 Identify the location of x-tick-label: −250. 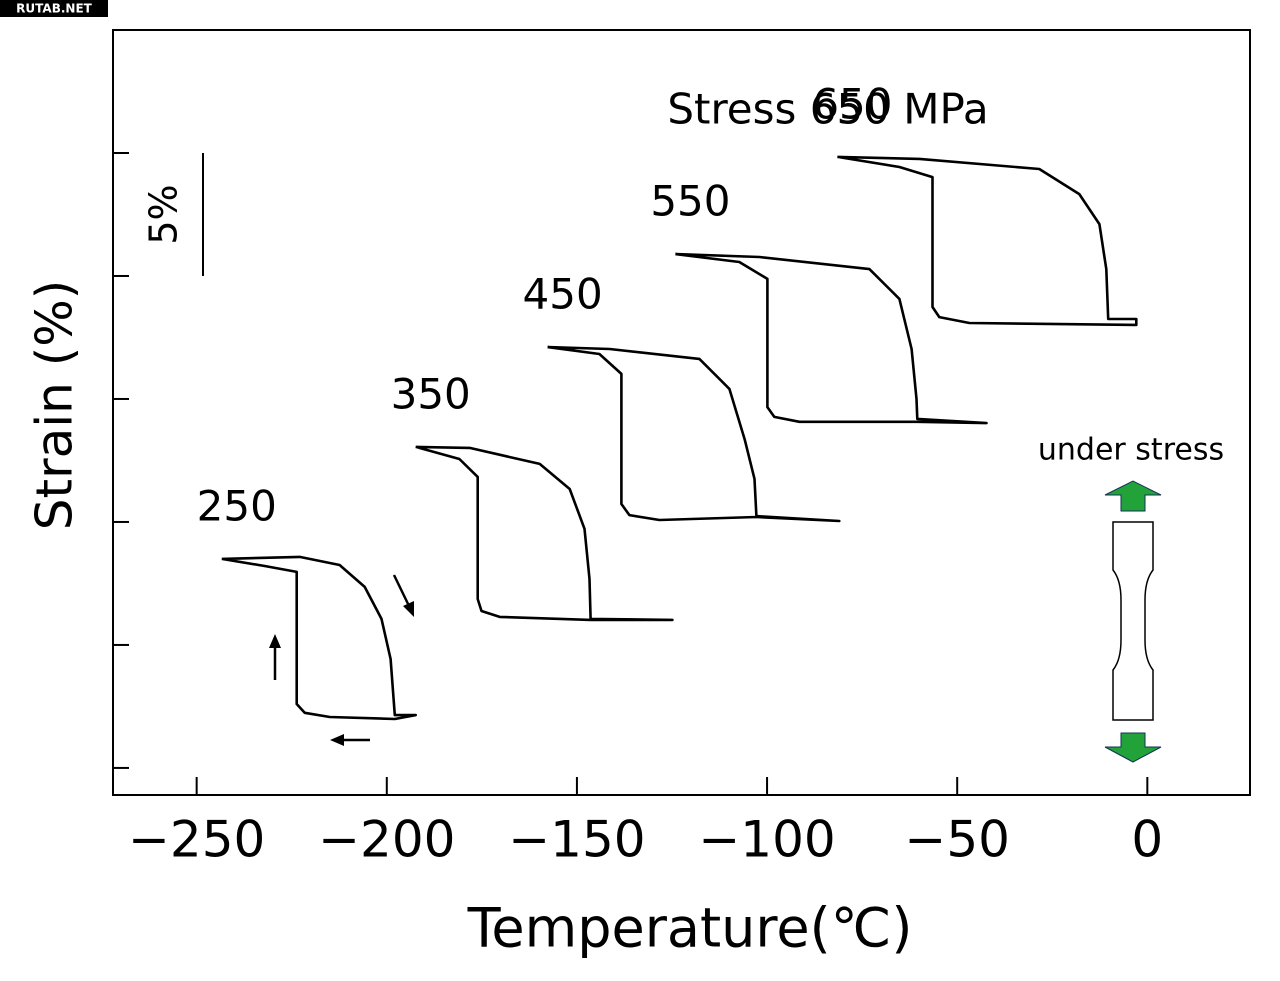
(196, 840).